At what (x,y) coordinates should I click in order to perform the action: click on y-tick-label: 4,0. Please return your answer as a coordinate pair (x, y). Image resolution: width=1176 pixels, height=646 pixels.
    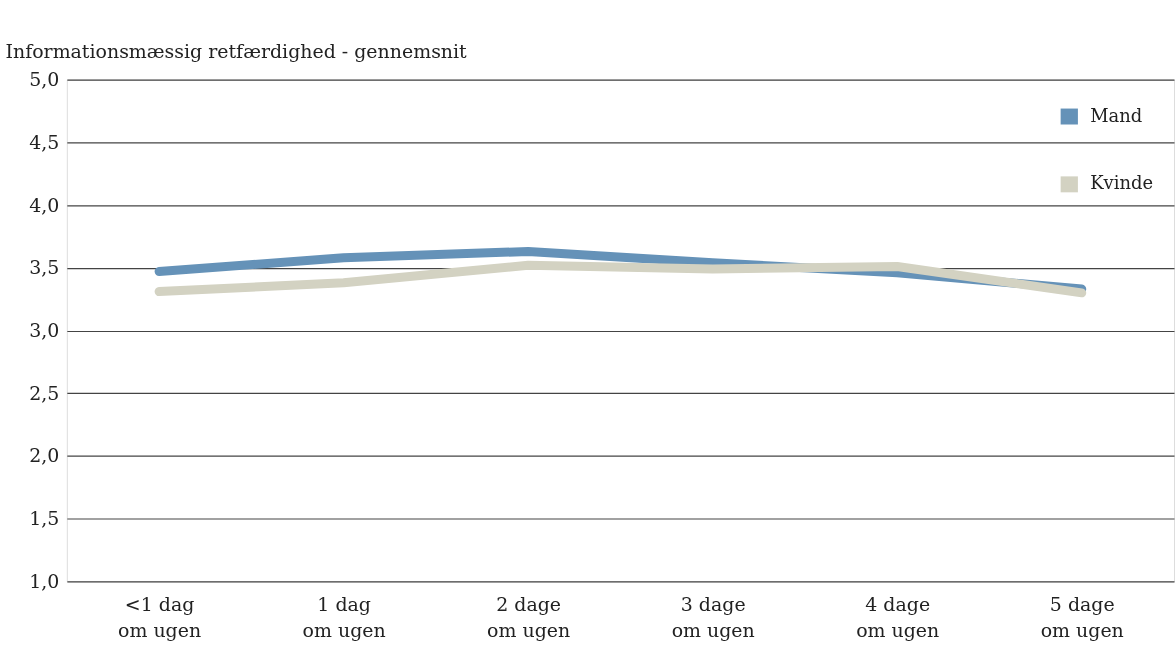
    Looking at the image, I should click on (44, 204).